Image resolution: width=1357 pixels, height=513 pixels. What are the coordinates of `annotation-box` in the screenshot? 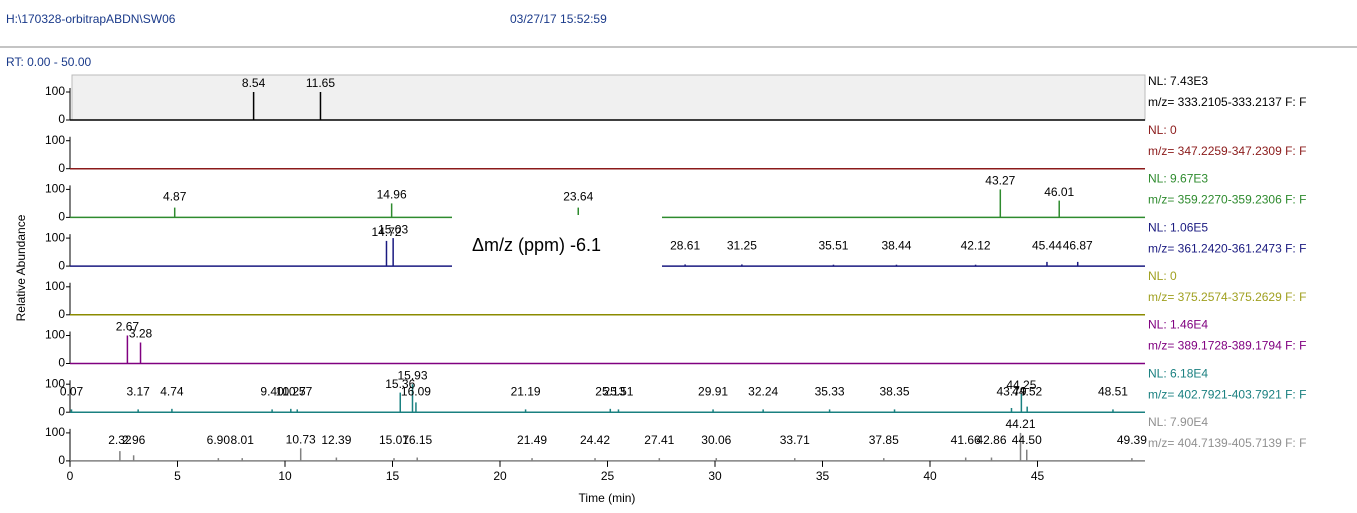 It's located at (557, 247).